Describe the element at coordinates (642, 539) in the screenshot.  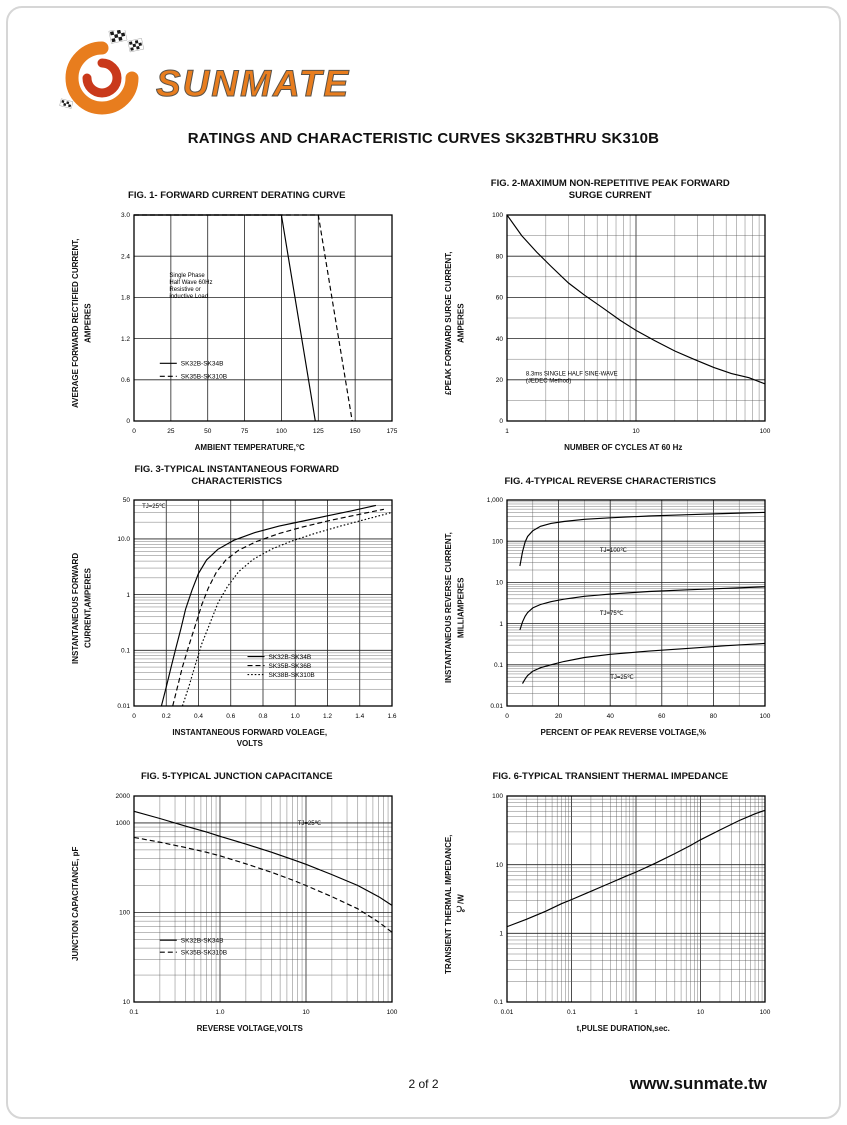
I see `curve-TJ-100C` at that location.